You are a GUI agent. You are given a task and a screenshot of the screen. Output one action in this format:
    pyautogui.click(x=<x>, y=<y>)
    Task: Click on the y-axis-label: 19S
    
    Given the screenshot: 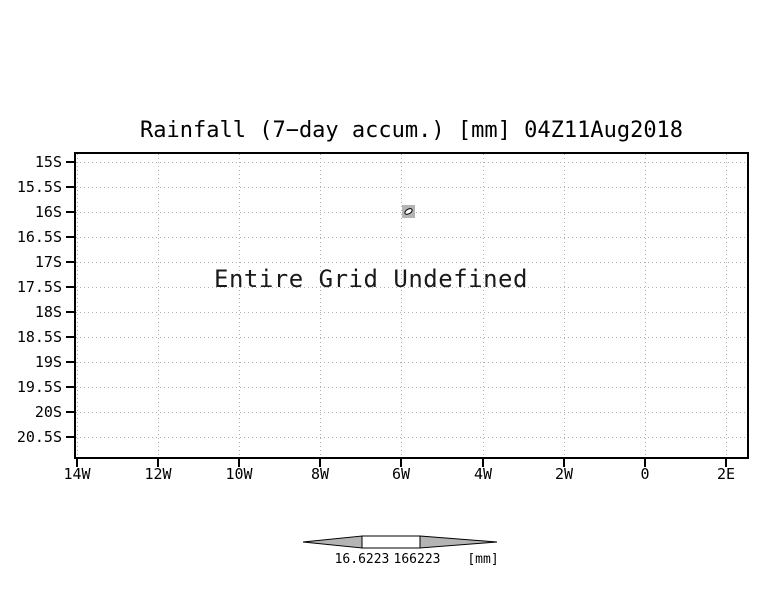 What is the action you would take?
    pyautogui.click(x=48, y=362)
    